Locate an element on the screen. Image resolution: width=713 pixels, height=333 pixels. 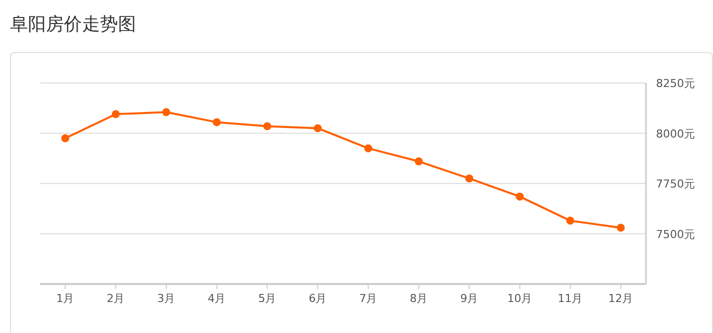
x-tick-label: 1月 is located at coordinates (65, 298).